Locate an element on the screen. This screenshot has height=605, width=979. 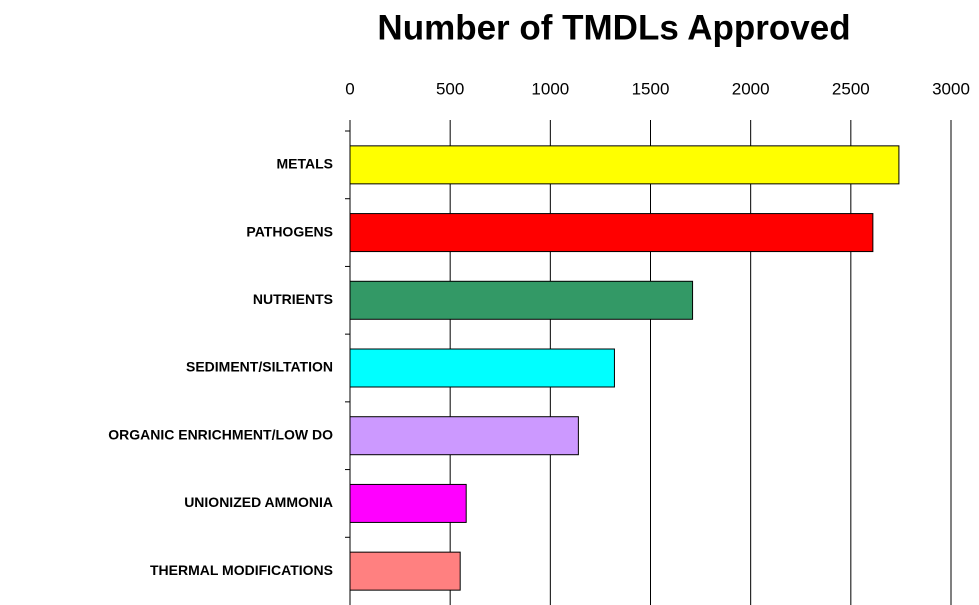
x-tick-label: 1500 is located at coordinates (651, 88).